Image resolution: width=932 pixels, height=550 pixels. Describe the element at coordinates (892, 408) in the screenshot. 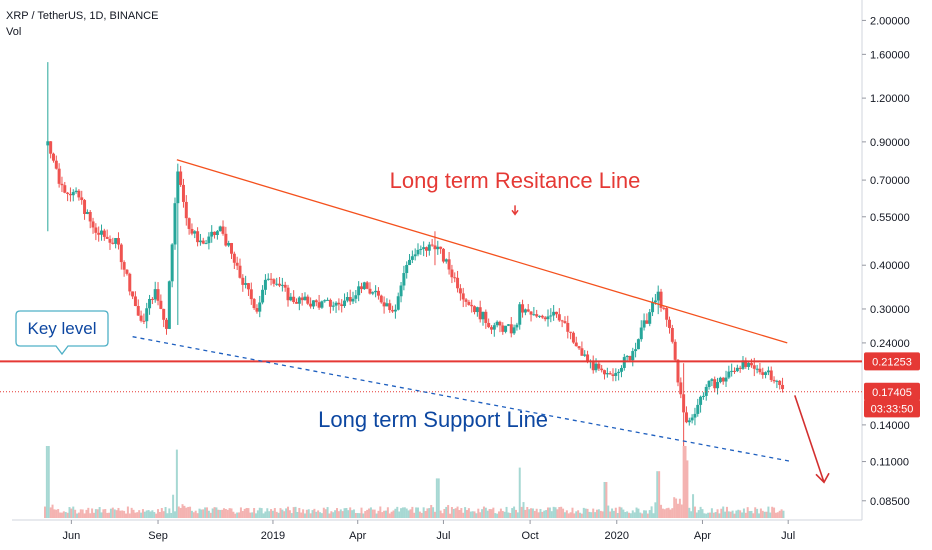

I see `price-label-box` at that location.